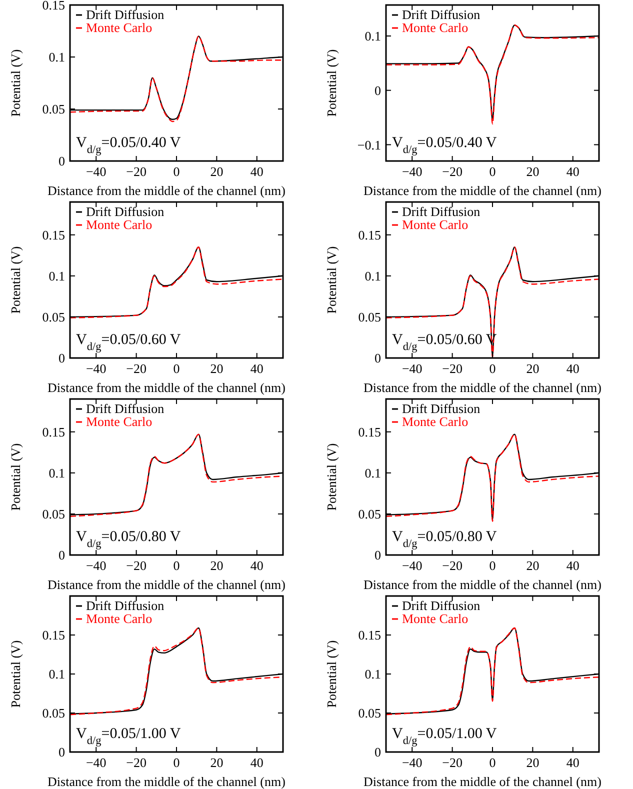 Image resolution: width=633 pixels, height=789 pixels. What do you see at coordinates (128, 342) in the screenshot?
I see `annotation: V$_{d/g}$=0.05/0.60 V` at bounding box center [128, 342].